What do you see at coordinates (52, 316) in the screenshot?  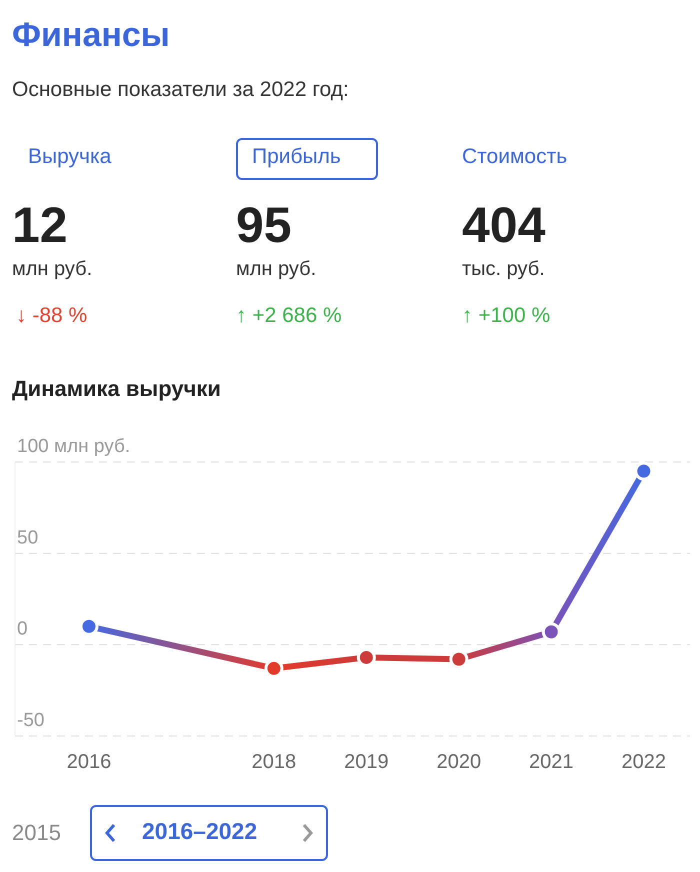 I see `text: ↓ -88 %` at bounding box center [52, 316].